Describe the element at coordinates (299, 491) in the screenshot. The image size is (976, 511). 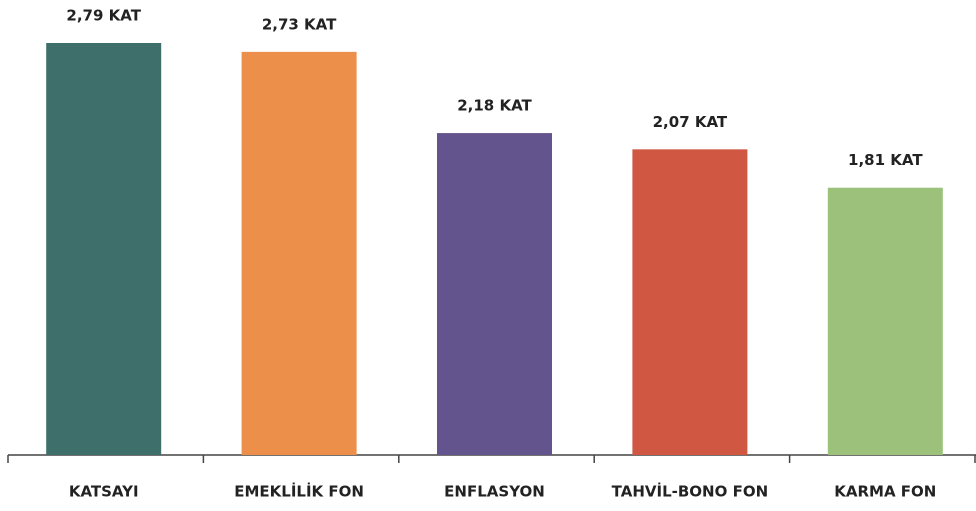
I see `x-tick-label: EMEKLİLİK FON` at that location.